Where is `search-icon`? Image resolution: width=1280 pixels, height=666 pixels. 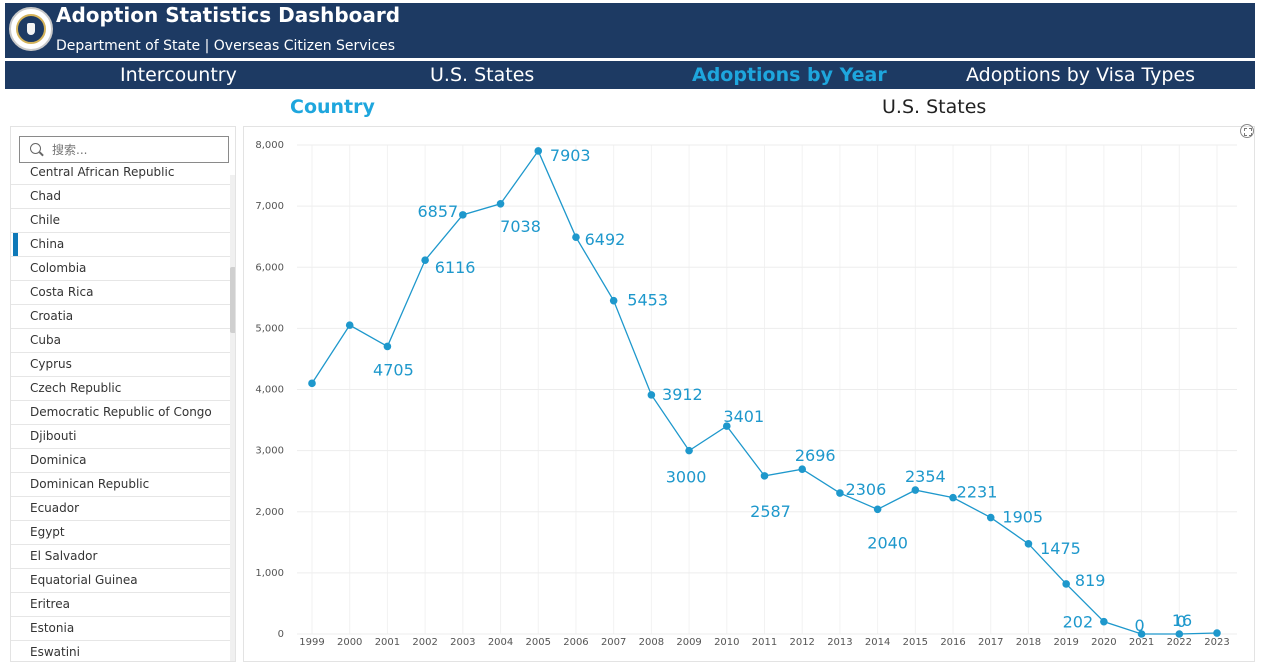 search-icon is located at coordinates (35, 148).